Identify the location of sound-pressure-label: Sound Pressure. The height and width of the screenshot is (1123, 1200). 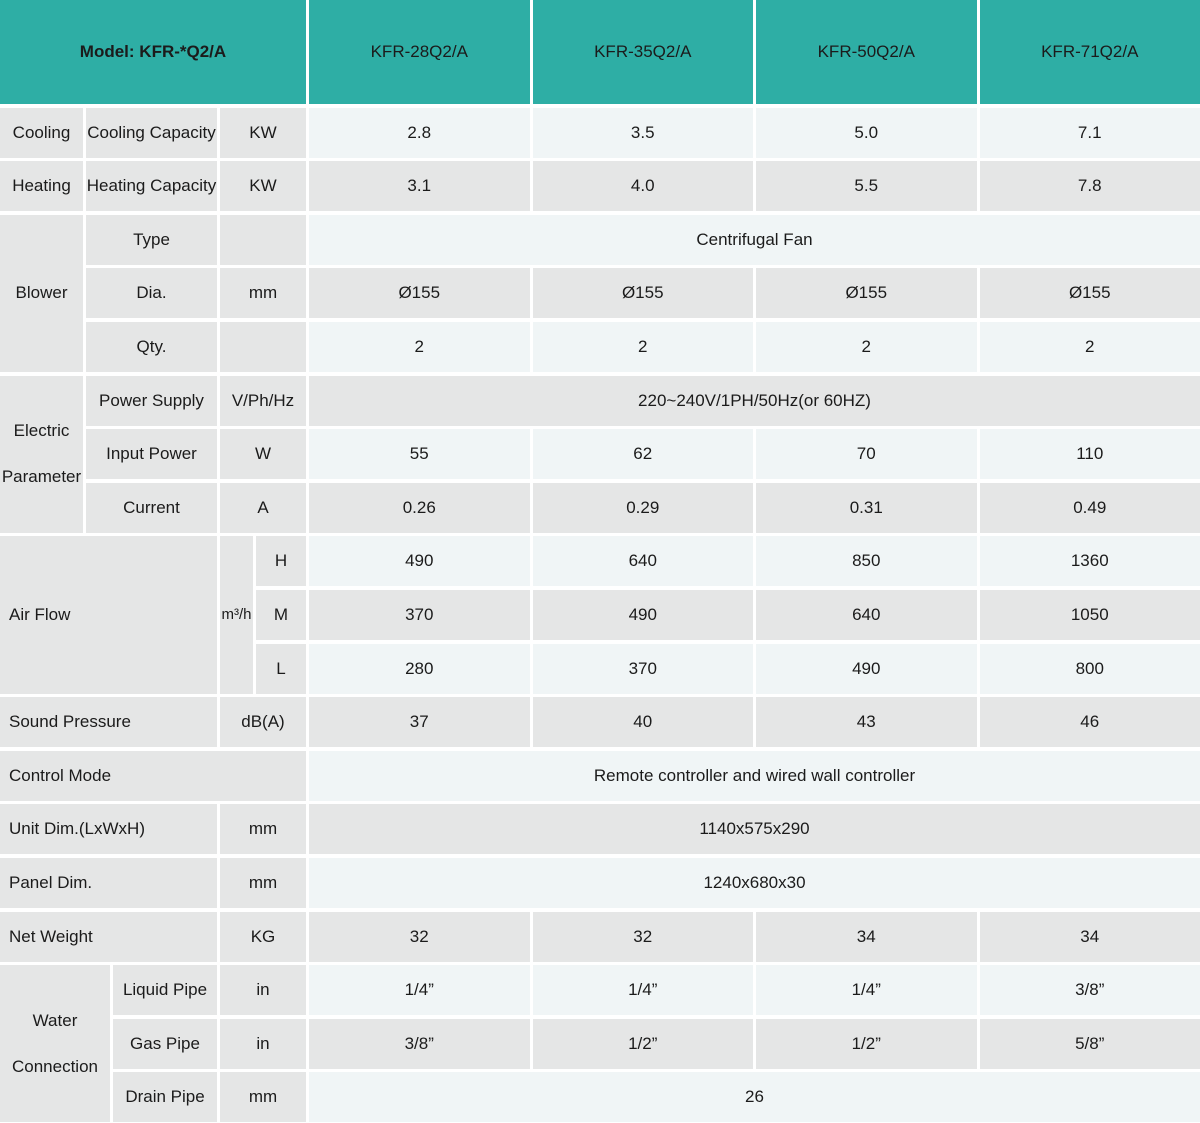
(108, 722).